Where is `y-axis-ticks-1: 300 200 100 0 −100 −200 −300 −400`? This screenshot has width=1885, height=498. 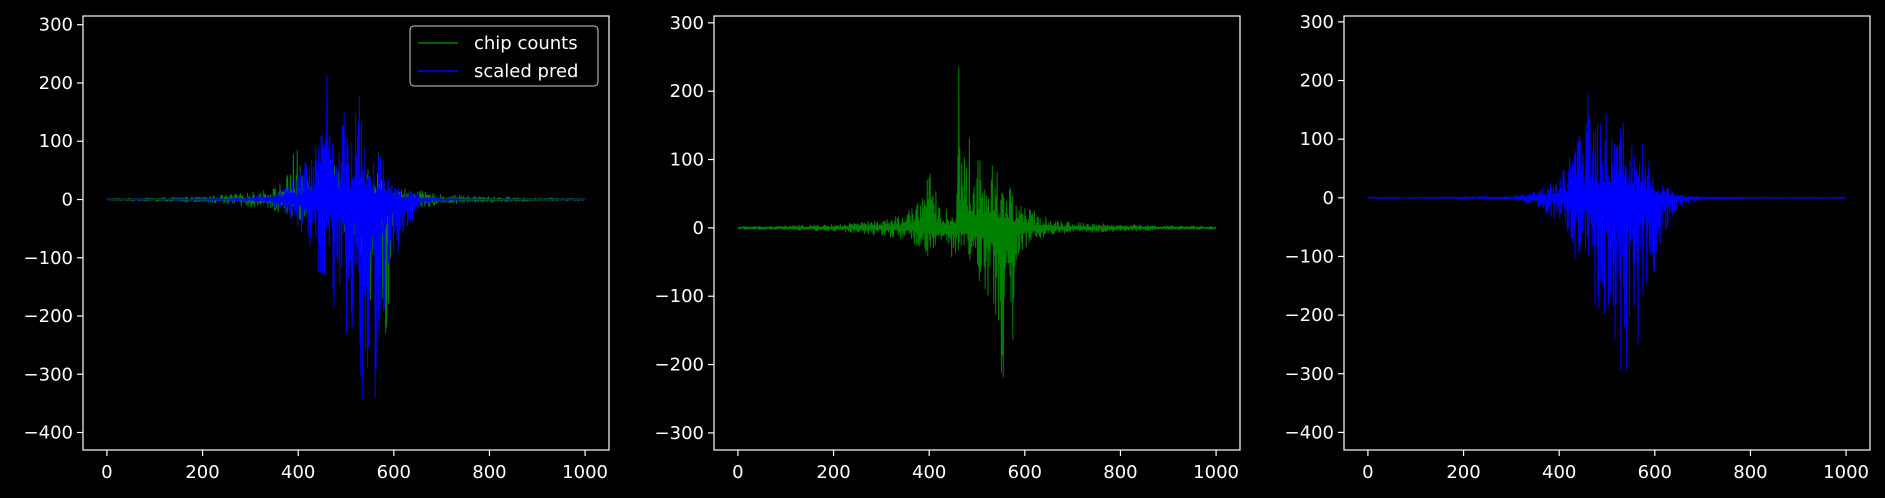 y-axis-ticks-1: 300 200 100 0 −100 −200 −300 −400 is located at coordinates (53, 229).